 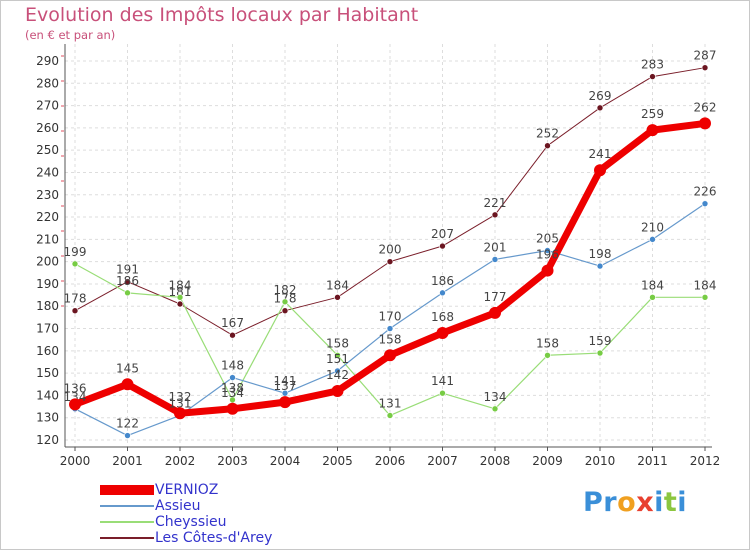 I want to click on data-label: 259, so click(x=652, y=114).